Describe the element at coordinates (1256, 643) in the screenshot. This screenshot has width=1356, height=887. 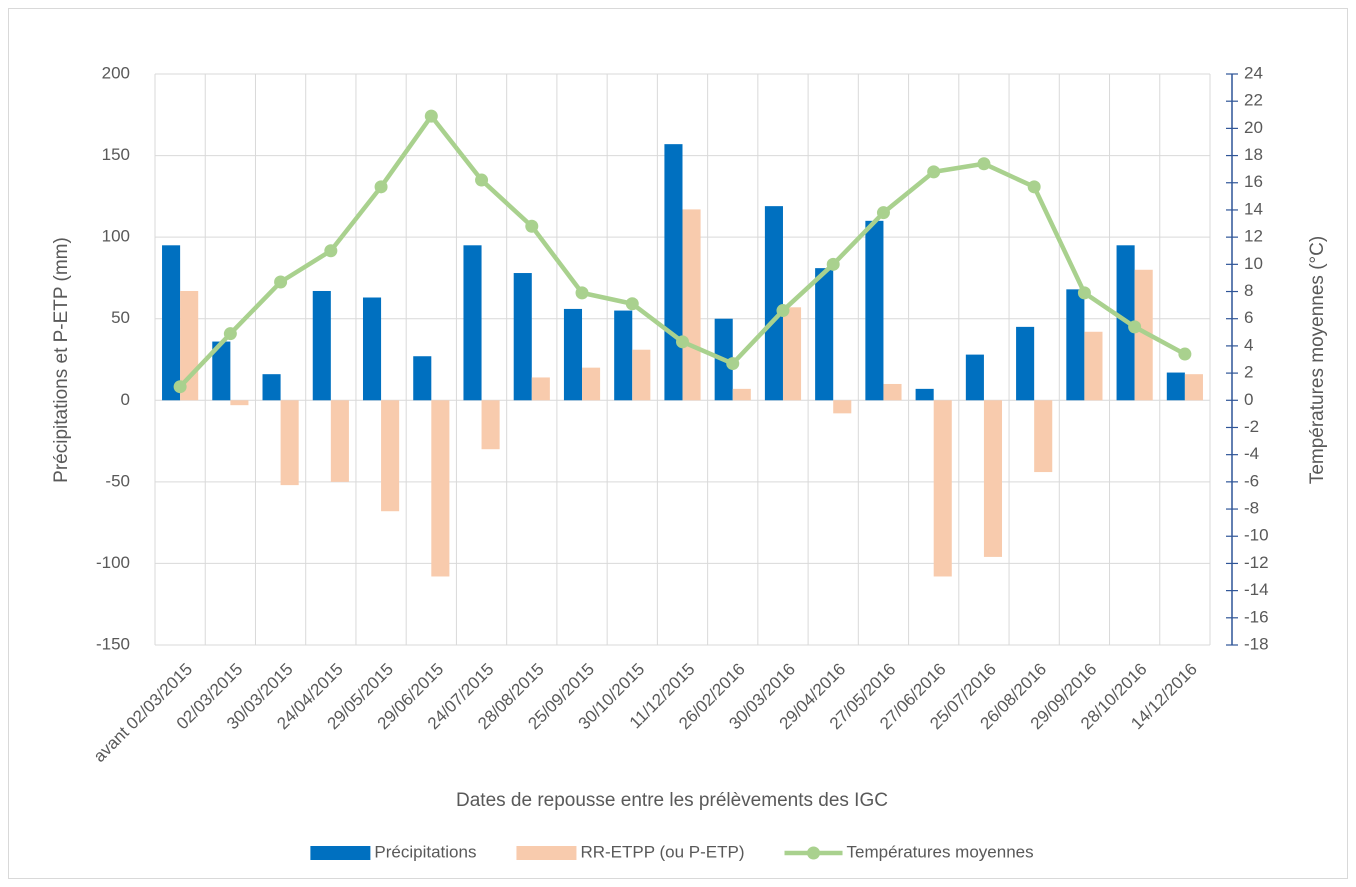
I see `y2-tick-label: -18` at that location.